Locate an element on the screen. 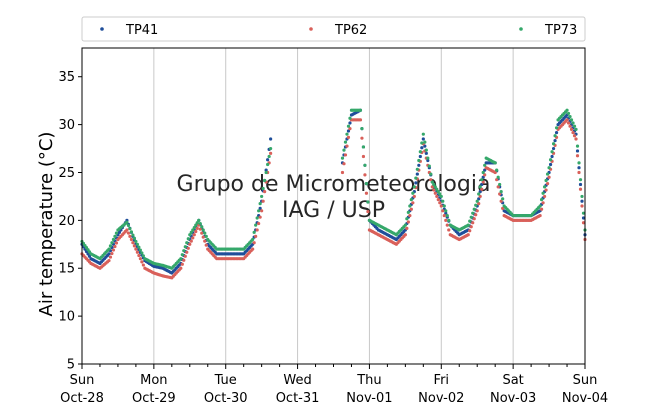 The height and width of the screenshot is (413, 650). legend: TP41 TP62 TP73 is located at coordinates (333, 29).